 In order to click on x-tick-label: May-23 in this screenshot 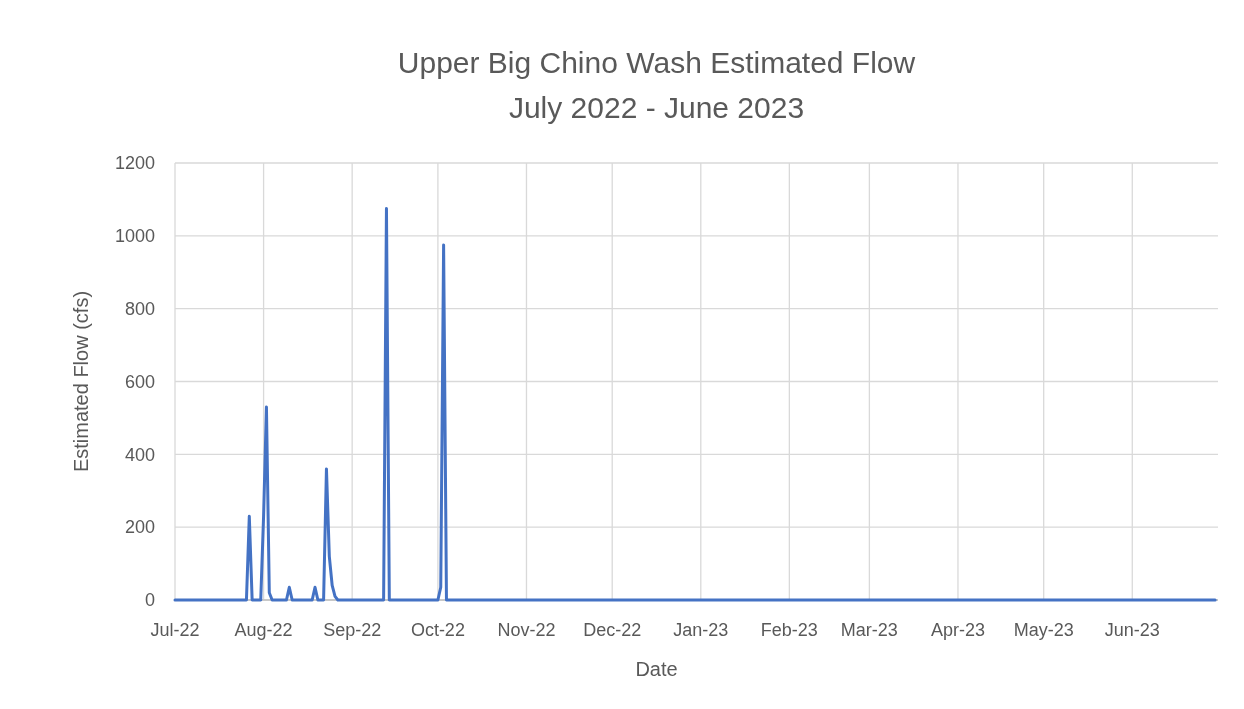, I will do `click(1043, 630)`.